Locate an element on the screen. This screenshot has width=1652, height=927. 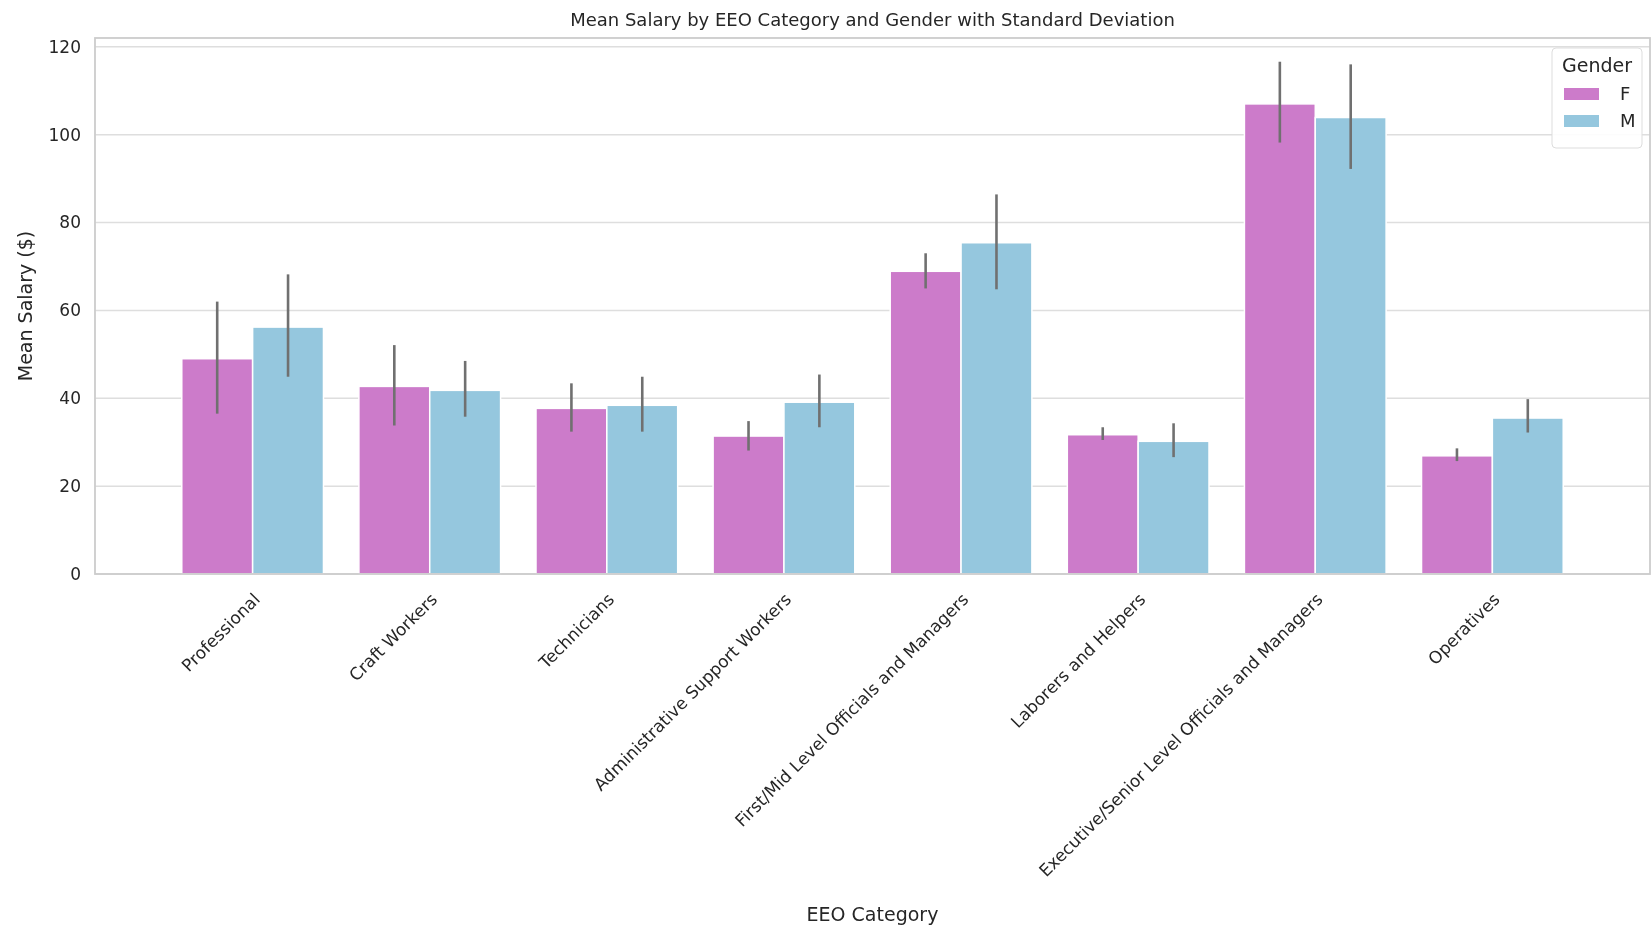
y-tick-label: 100 is located at coordinates (64, 134).